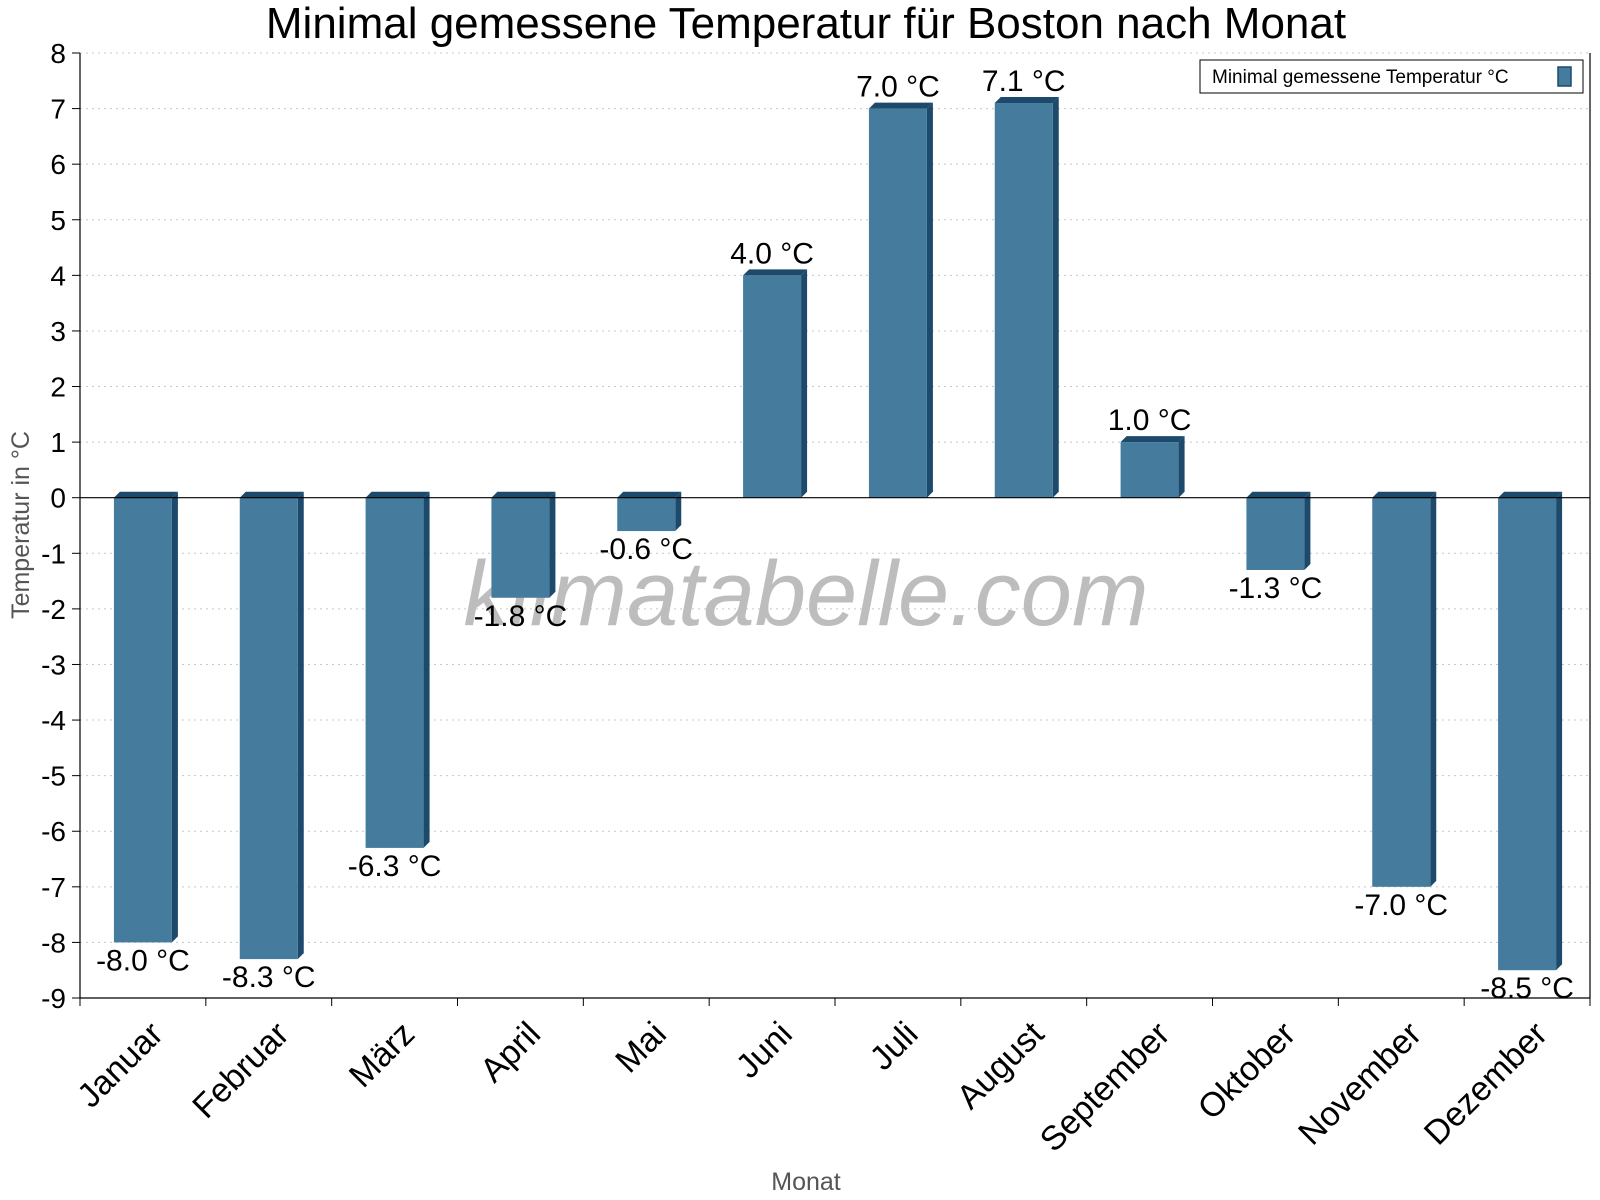  What do you see at coordinates (58, 164) in the screenshot?
I see `y-tick-label: 6` at bounding box center [58, 164].